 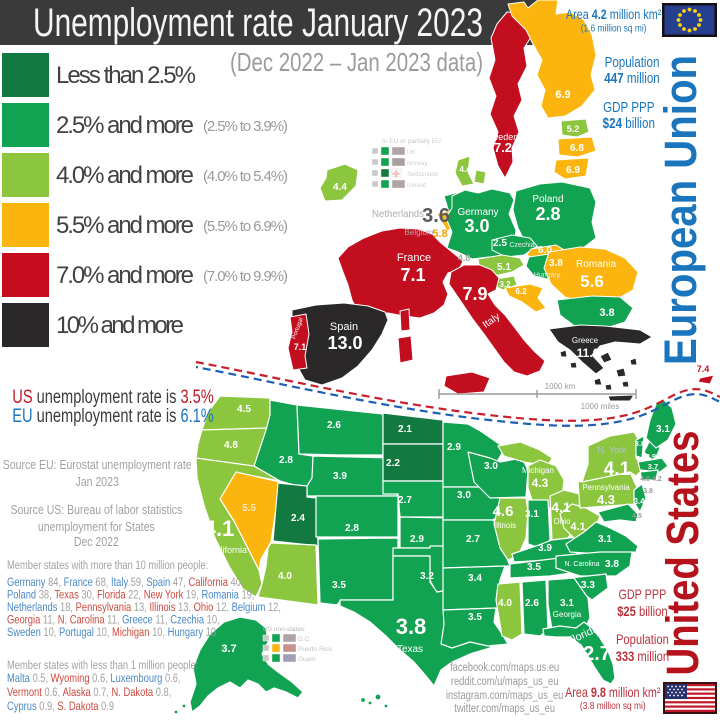 What do you see at coordinates (682, 553) in the screenshot?
I see `svg-text: United States` at bounding box center [682, 553].